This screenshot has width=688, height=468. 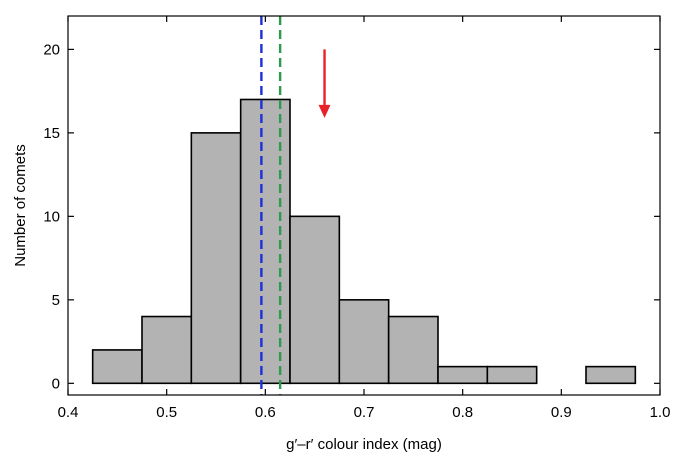 I want to click on reference-lines-group, so click(x=271, y=205).